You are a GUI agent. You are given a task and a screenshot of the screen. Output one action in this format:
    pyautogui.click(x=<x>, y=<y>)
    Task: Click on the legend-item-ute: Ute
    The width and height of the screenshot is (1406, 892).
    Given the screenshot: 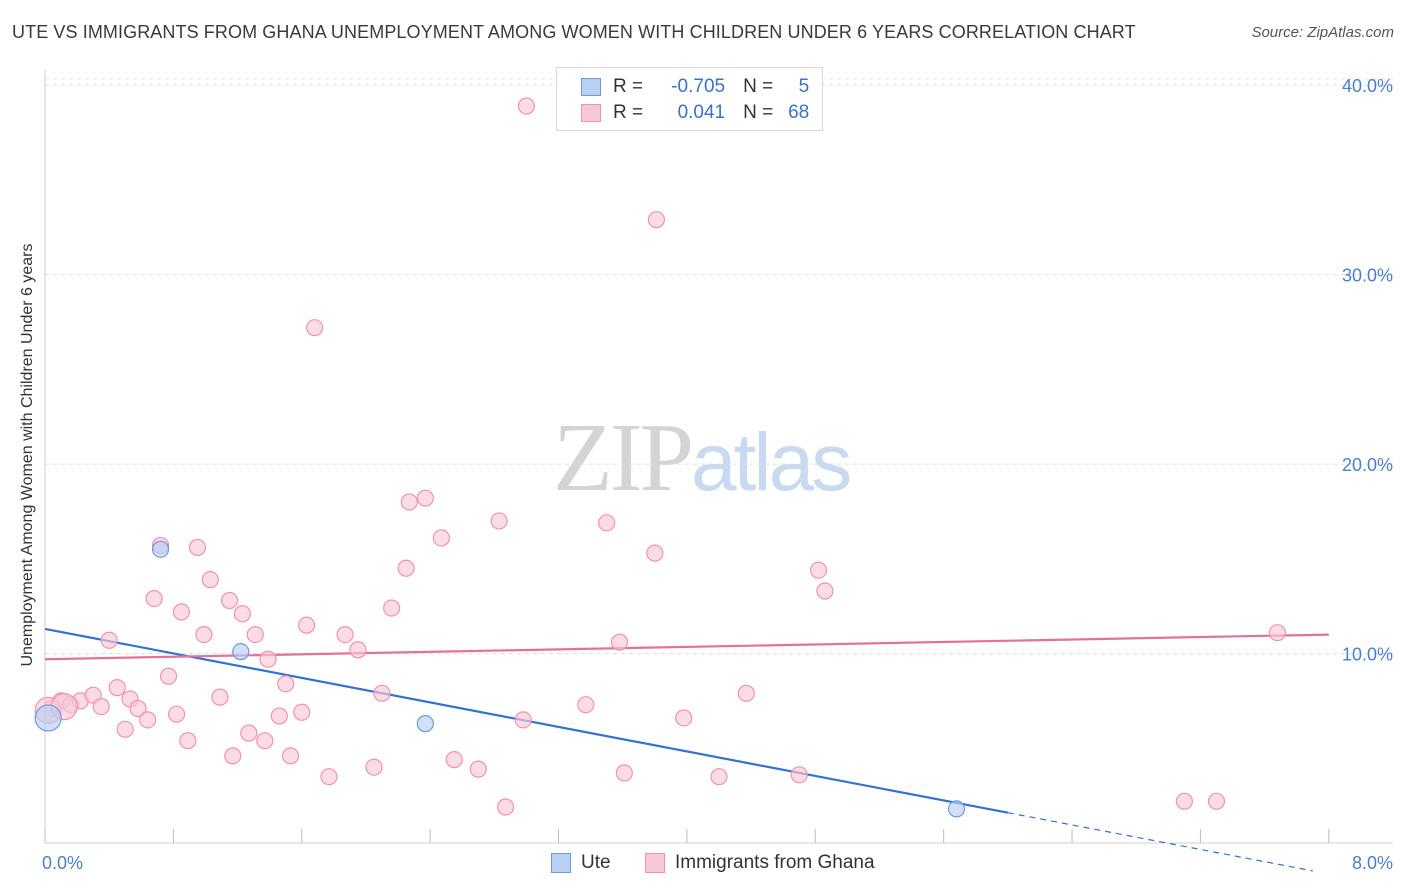 What is the action you would take?
    pyautogui.click(x=581, y=863)
    